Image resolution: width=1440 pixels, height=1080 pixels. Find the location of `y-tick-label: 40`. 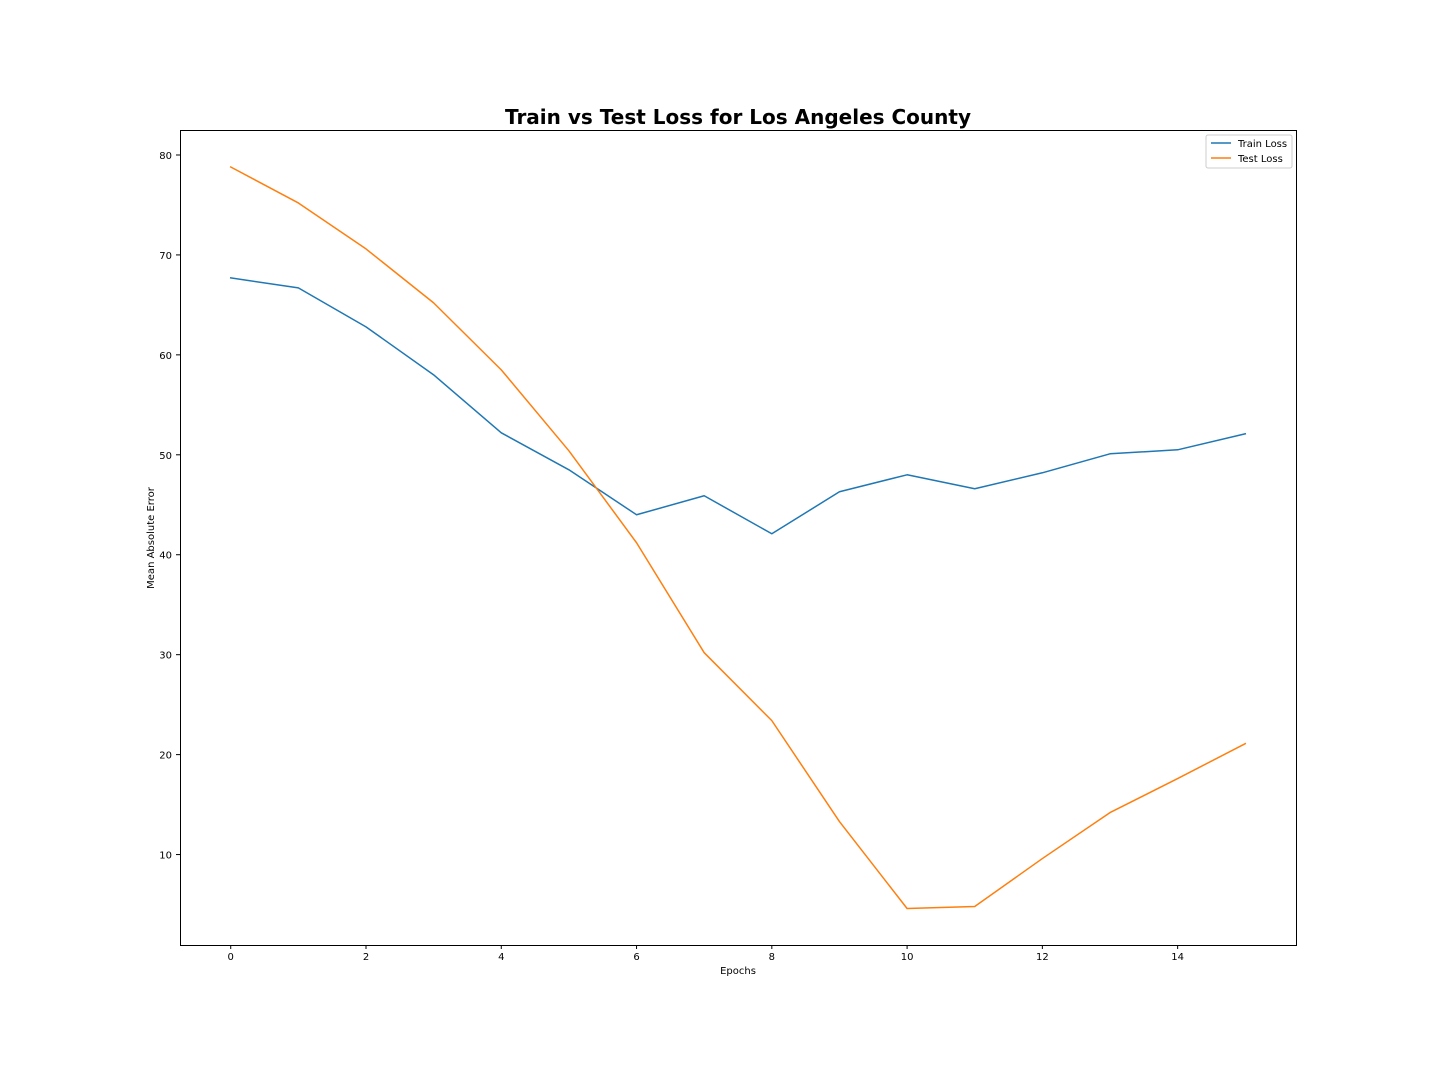

y-tick-label: 40 is located at coordinates (165, 556).